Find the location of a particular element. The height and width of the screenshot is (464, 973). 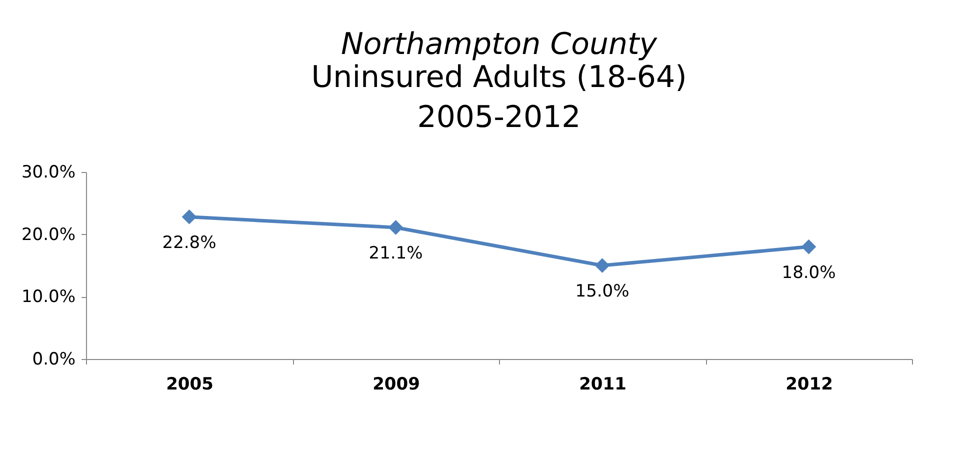

chart-title: Northampton County is located at coordinates (499, 44).